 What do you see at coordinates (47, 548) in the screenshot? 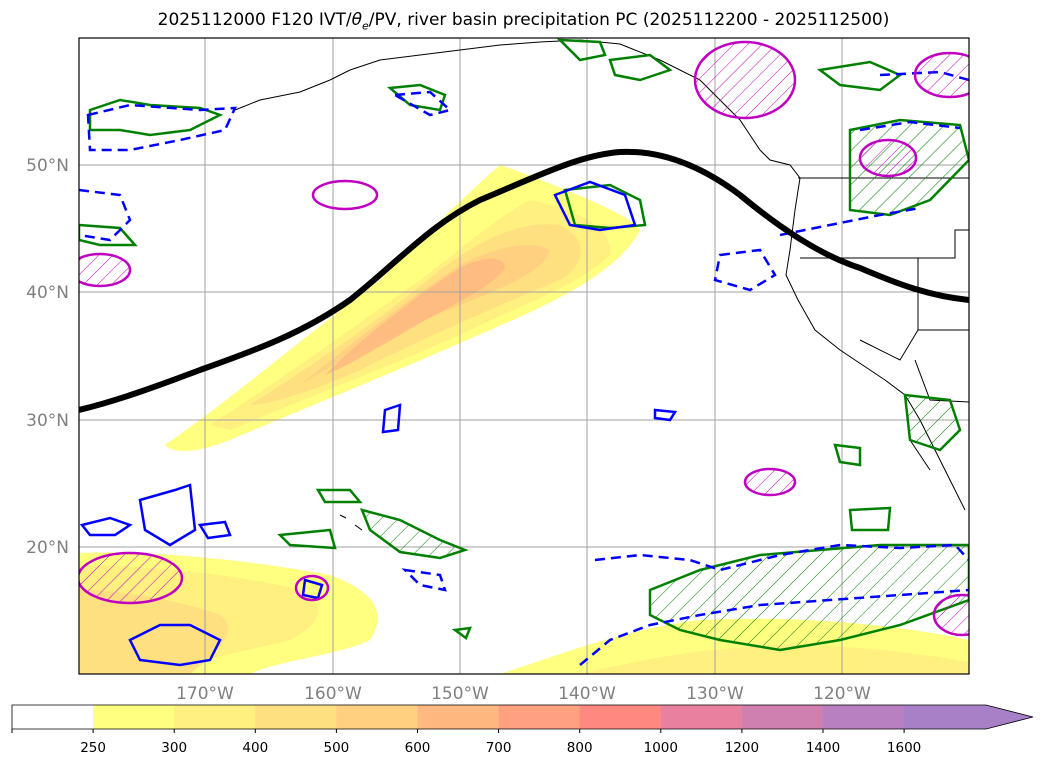
I see `lat-label: 20°N` at bounding box center [47, 548].